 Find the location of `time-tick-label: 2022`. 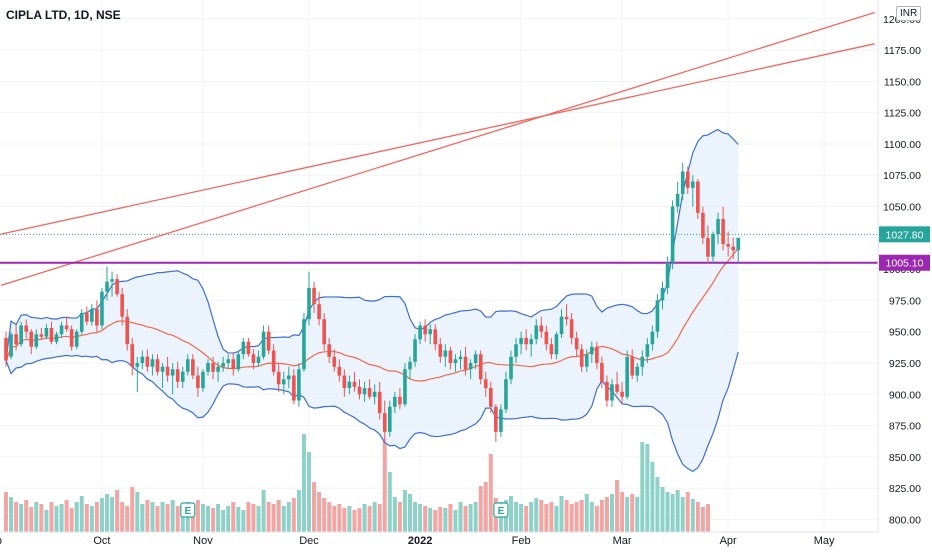

time-tick-label: 2022 is located at coordinates (420, 541).